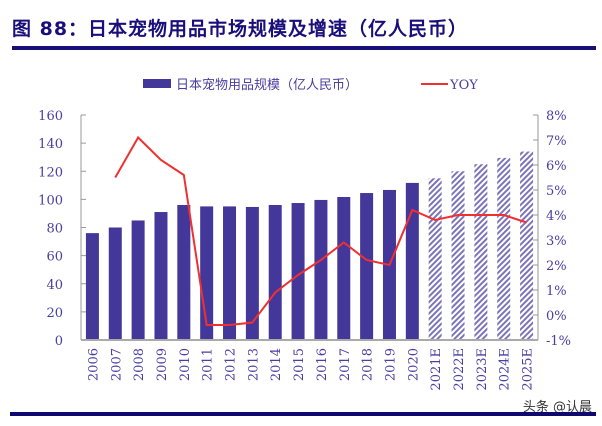 This screenshot has height=426, width=602. Describe the element at coordinates (50, 172) in the screenshot. I see `left-tick-label: 120` at that location.